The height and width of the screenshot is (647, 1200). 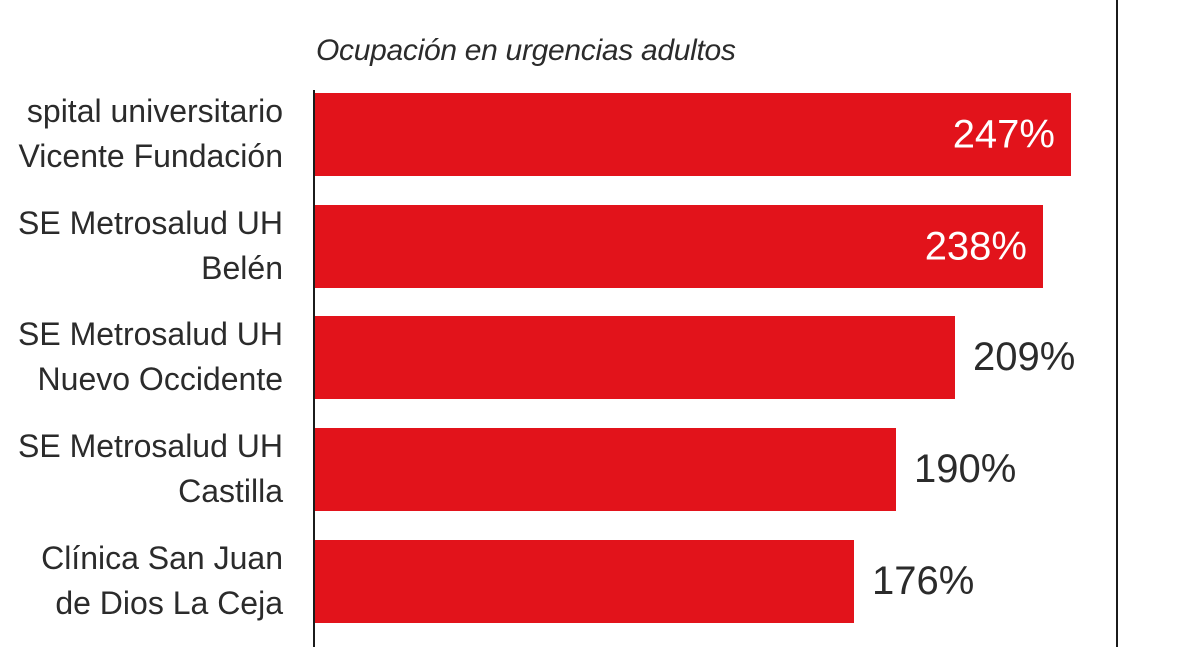 What do you see at coordinates (230, 491) in the screenshot?
I see `category-label-line: Castilla` at bounding box center [230, 491].